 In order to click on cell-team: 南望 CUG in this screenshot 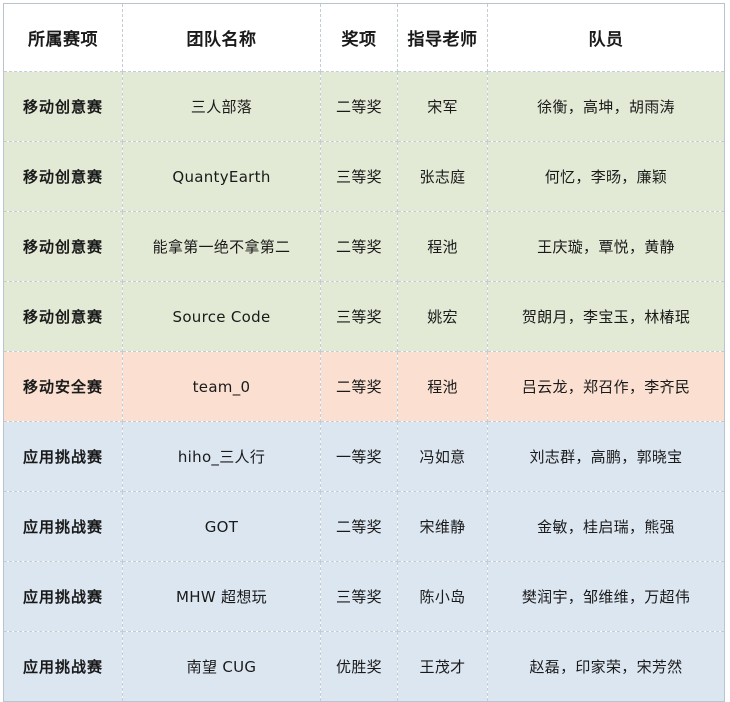, I will do `click(221, 666)`.